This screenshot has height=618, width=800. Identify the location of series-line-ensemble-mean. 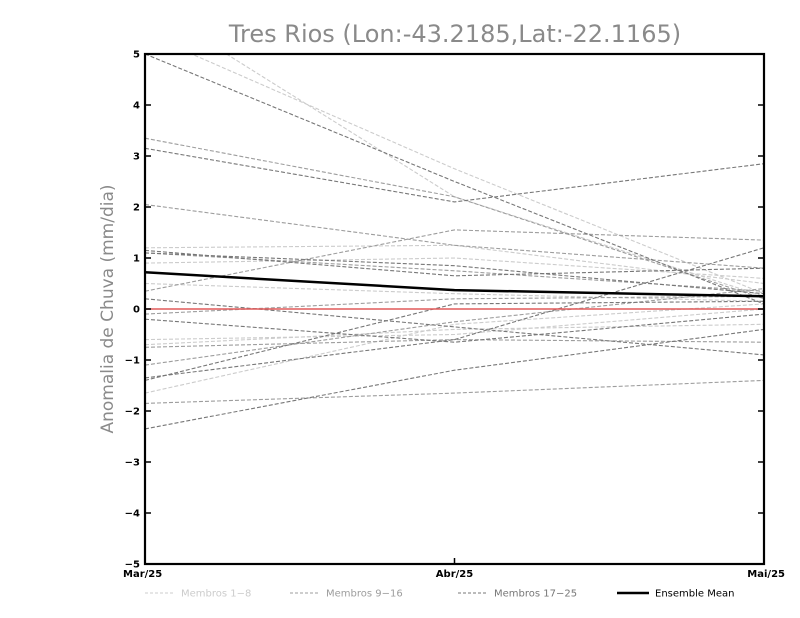
(454, 284).